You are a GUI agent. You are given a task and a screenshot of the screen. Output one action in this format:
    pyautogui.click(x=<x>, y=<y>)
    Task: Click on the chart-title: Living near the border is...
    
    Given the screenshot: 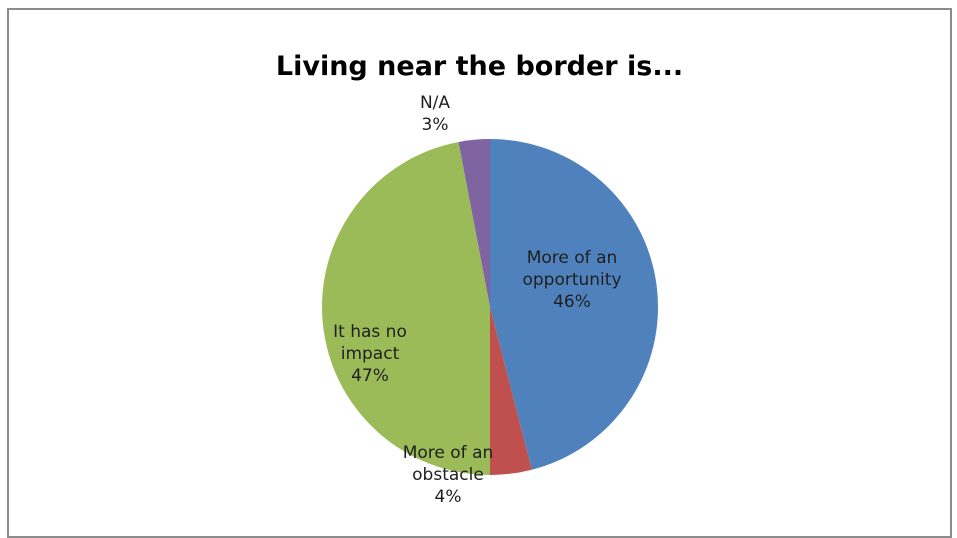 What is the action you would take?
    pyautogui.click(x=479, y=66)
    